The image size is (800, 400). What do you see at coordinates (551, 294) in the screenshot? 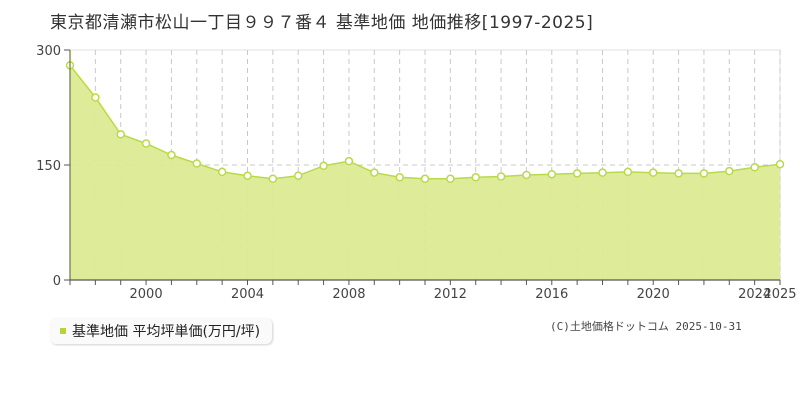
I see `x-tick-label: 2016` at bounding box center [551, 294].